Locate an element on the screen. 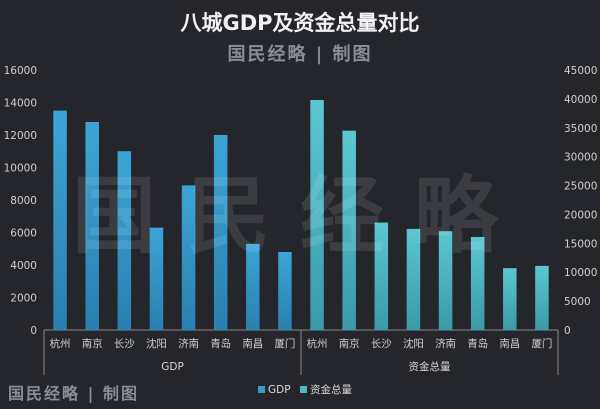  bar-资金总量-长沙 is located at coordinates (381, 276).